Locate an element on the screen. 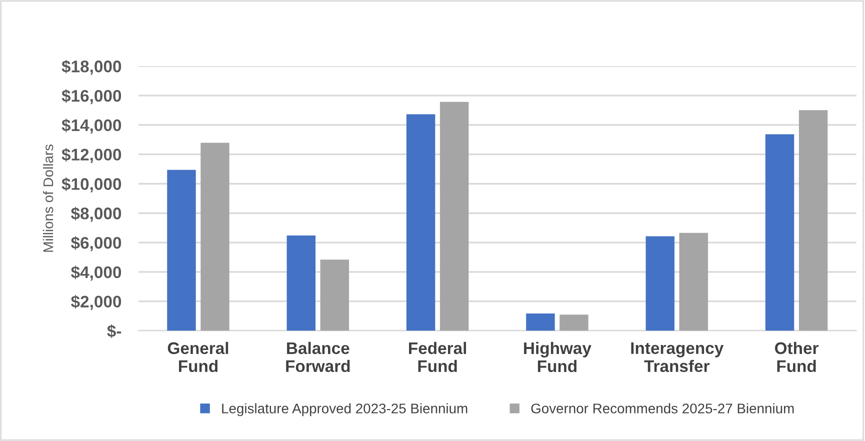 The width and height of the screenshot is (865, 441). y-tick-label: $14,000 is located at coordinates (92, 126).